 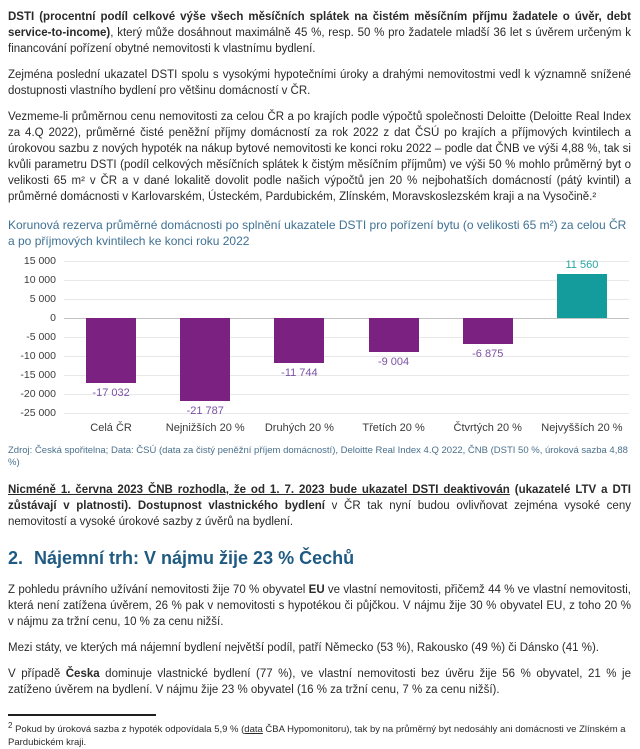 What do you see at coordinates (53, 318) in the screenshot?
I see `y-axis-label: 0` at bounding box center [53, 318].